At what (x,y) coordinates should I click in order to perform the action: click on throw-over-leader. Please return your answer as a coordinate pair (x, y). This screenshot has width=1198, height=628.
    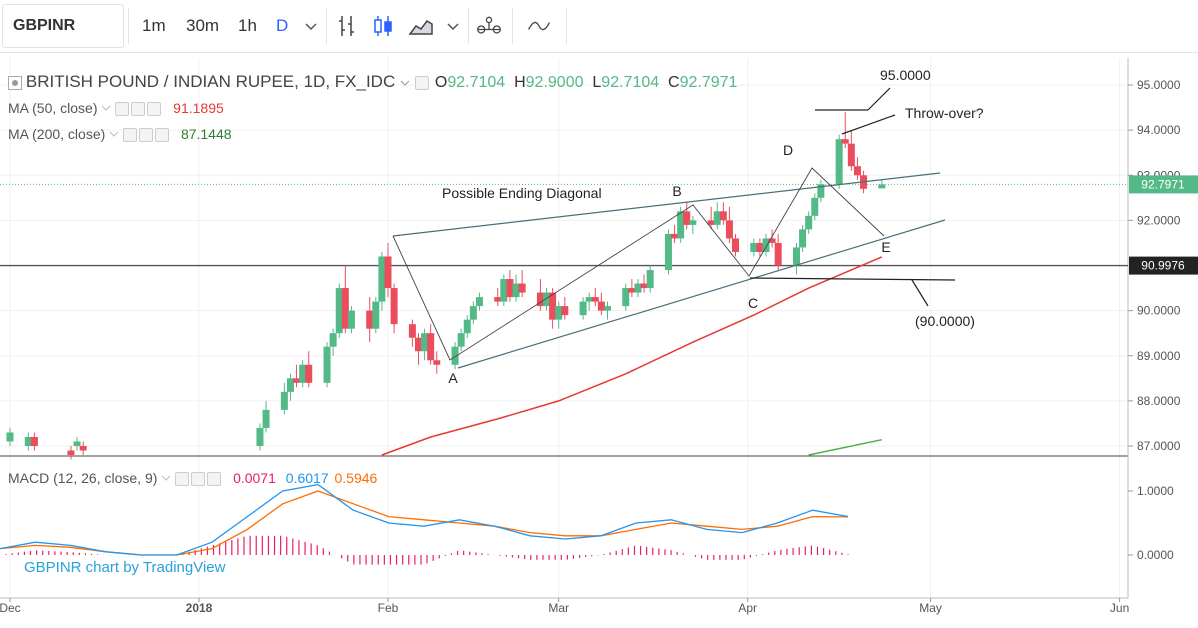
    Looking at the image, I should click on (868, 124).